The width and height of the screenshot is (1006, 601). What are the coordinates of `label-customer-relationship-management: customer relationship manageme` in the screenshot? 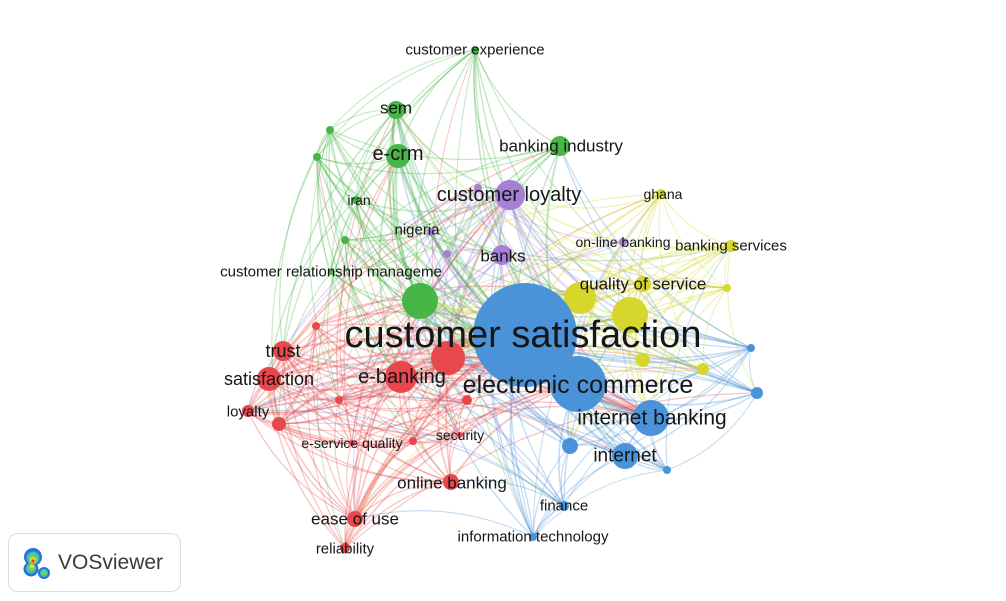 It's located at (331, 272).